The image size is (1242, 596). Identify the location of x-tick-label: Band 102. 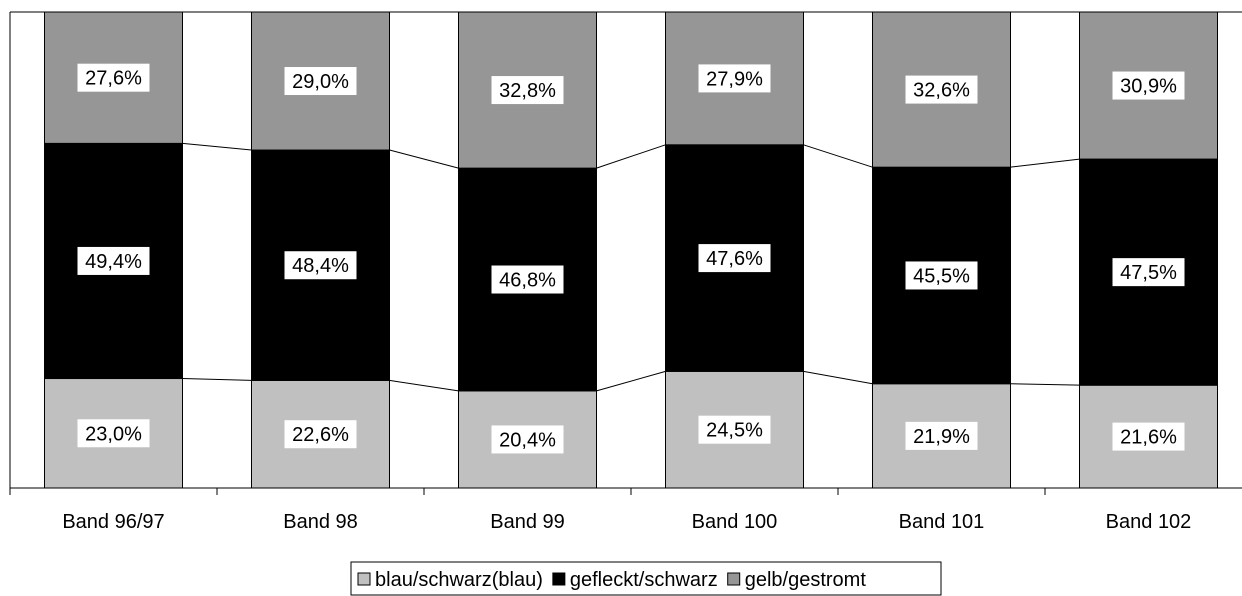
(1149, 522).